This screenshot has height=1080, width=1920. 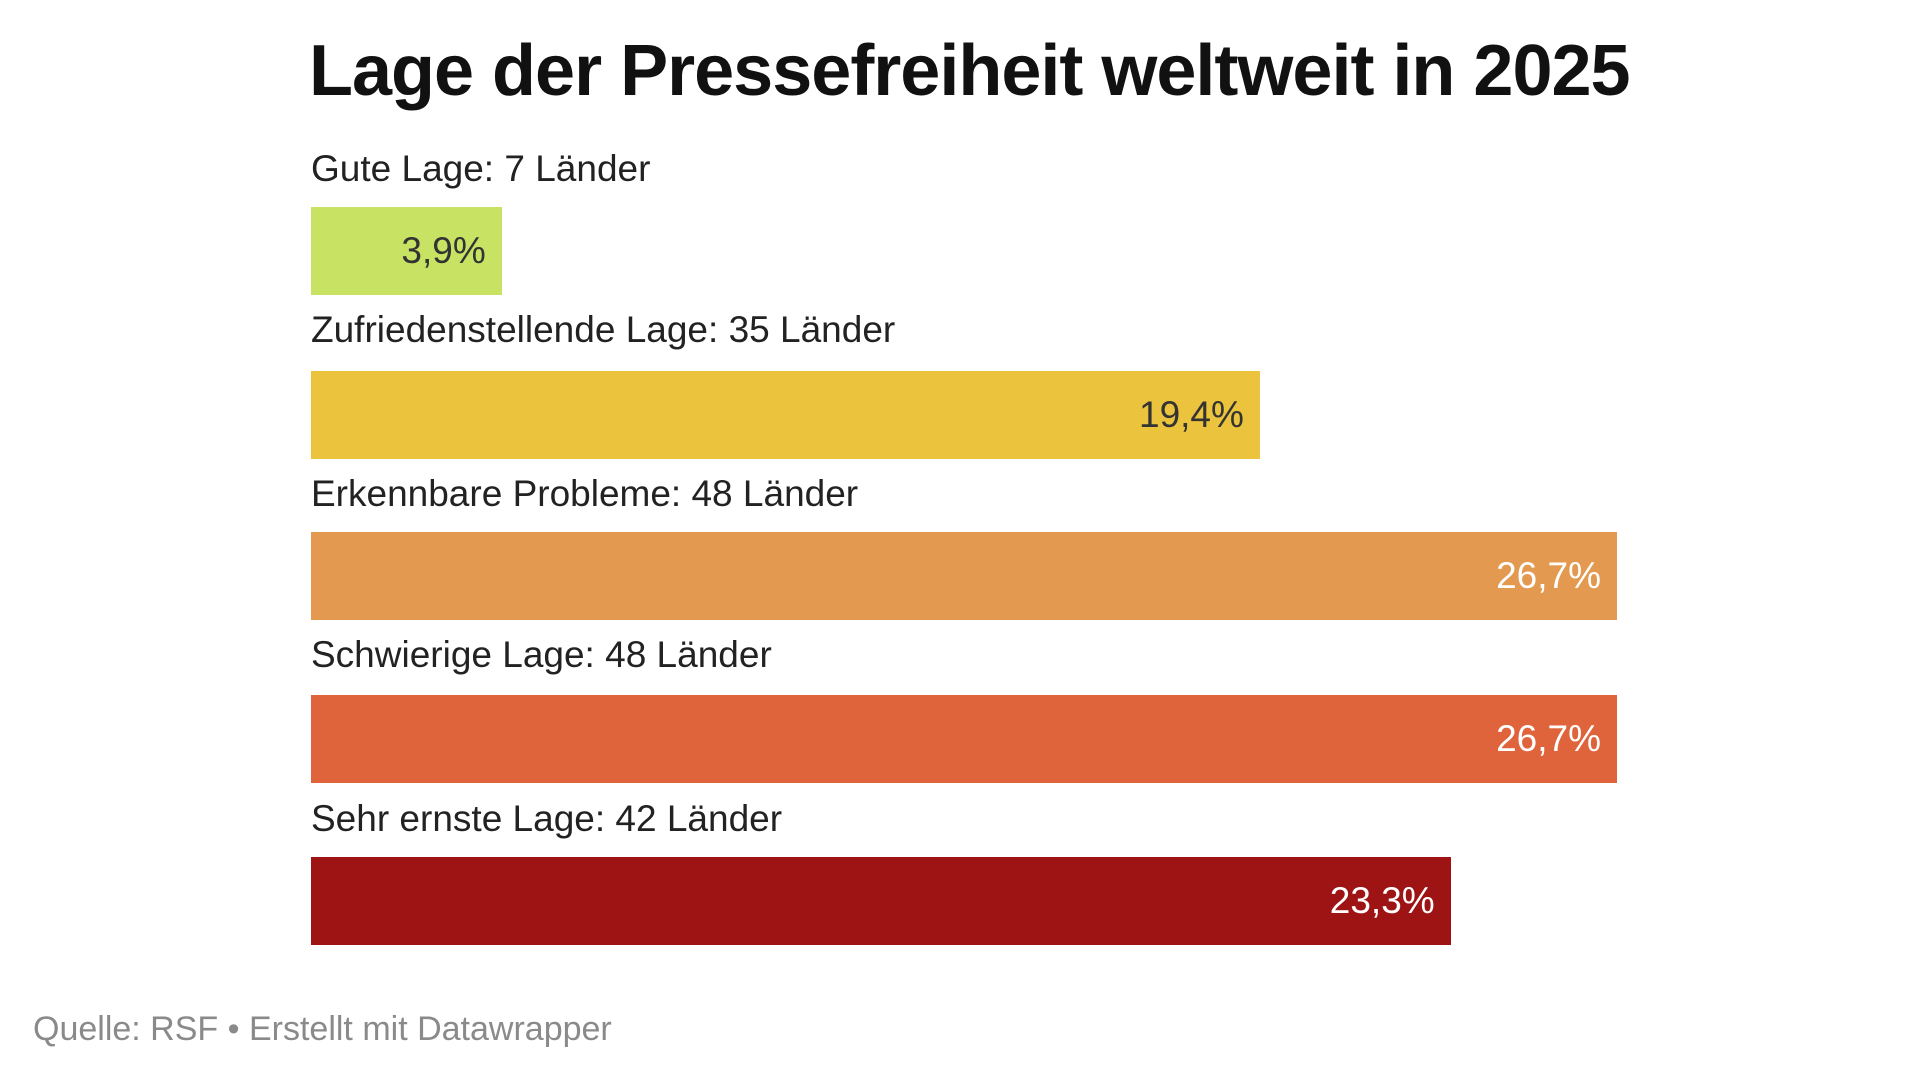 I want to click on category-label: Schwierige Lage: 48 Länder, so click(x=541, y=654).